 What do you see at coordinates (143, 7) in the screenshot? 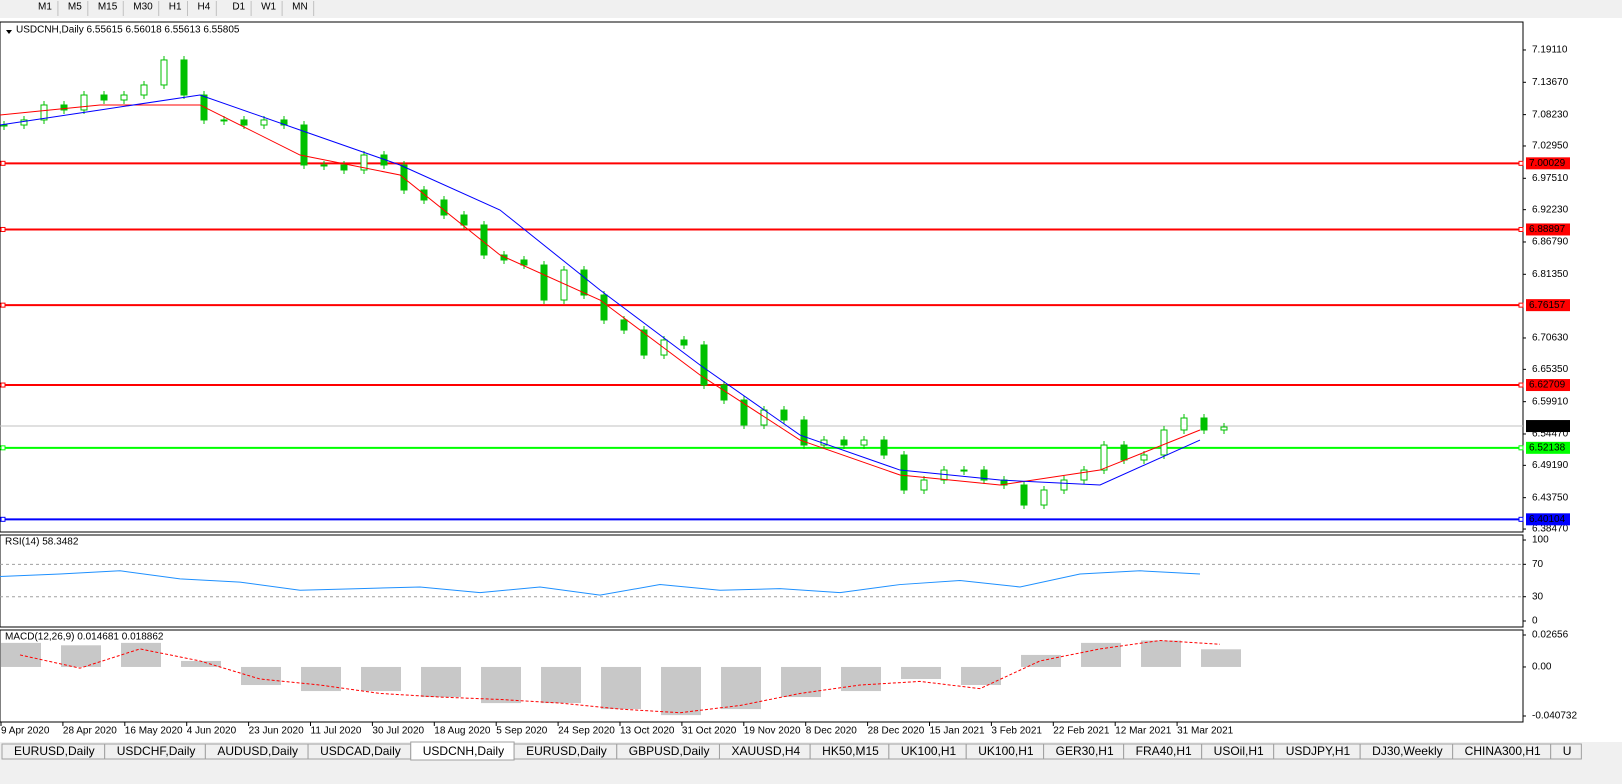
I see `timeframe-button: M30` at bounding box center [143, 7].